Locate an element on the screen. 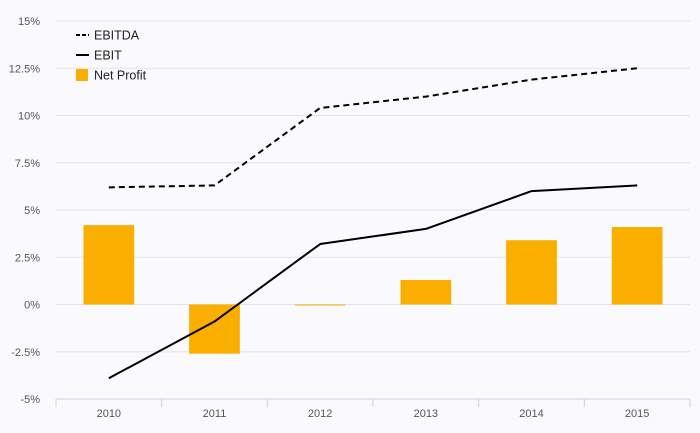 The image size is (700, 433). x-tick-label: 2011 is located at coordinates (215, 414).